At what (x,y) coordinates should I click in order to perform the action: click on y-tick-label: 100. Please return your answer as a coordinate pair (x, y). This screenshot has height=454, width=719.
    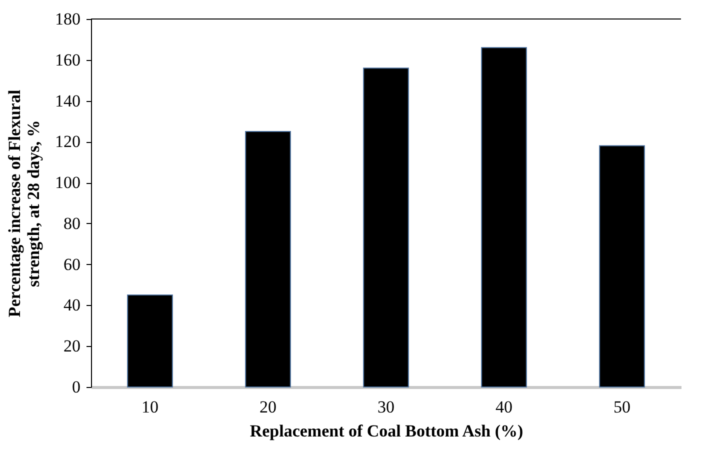
    Looking at the image, I should click on (67, 182).